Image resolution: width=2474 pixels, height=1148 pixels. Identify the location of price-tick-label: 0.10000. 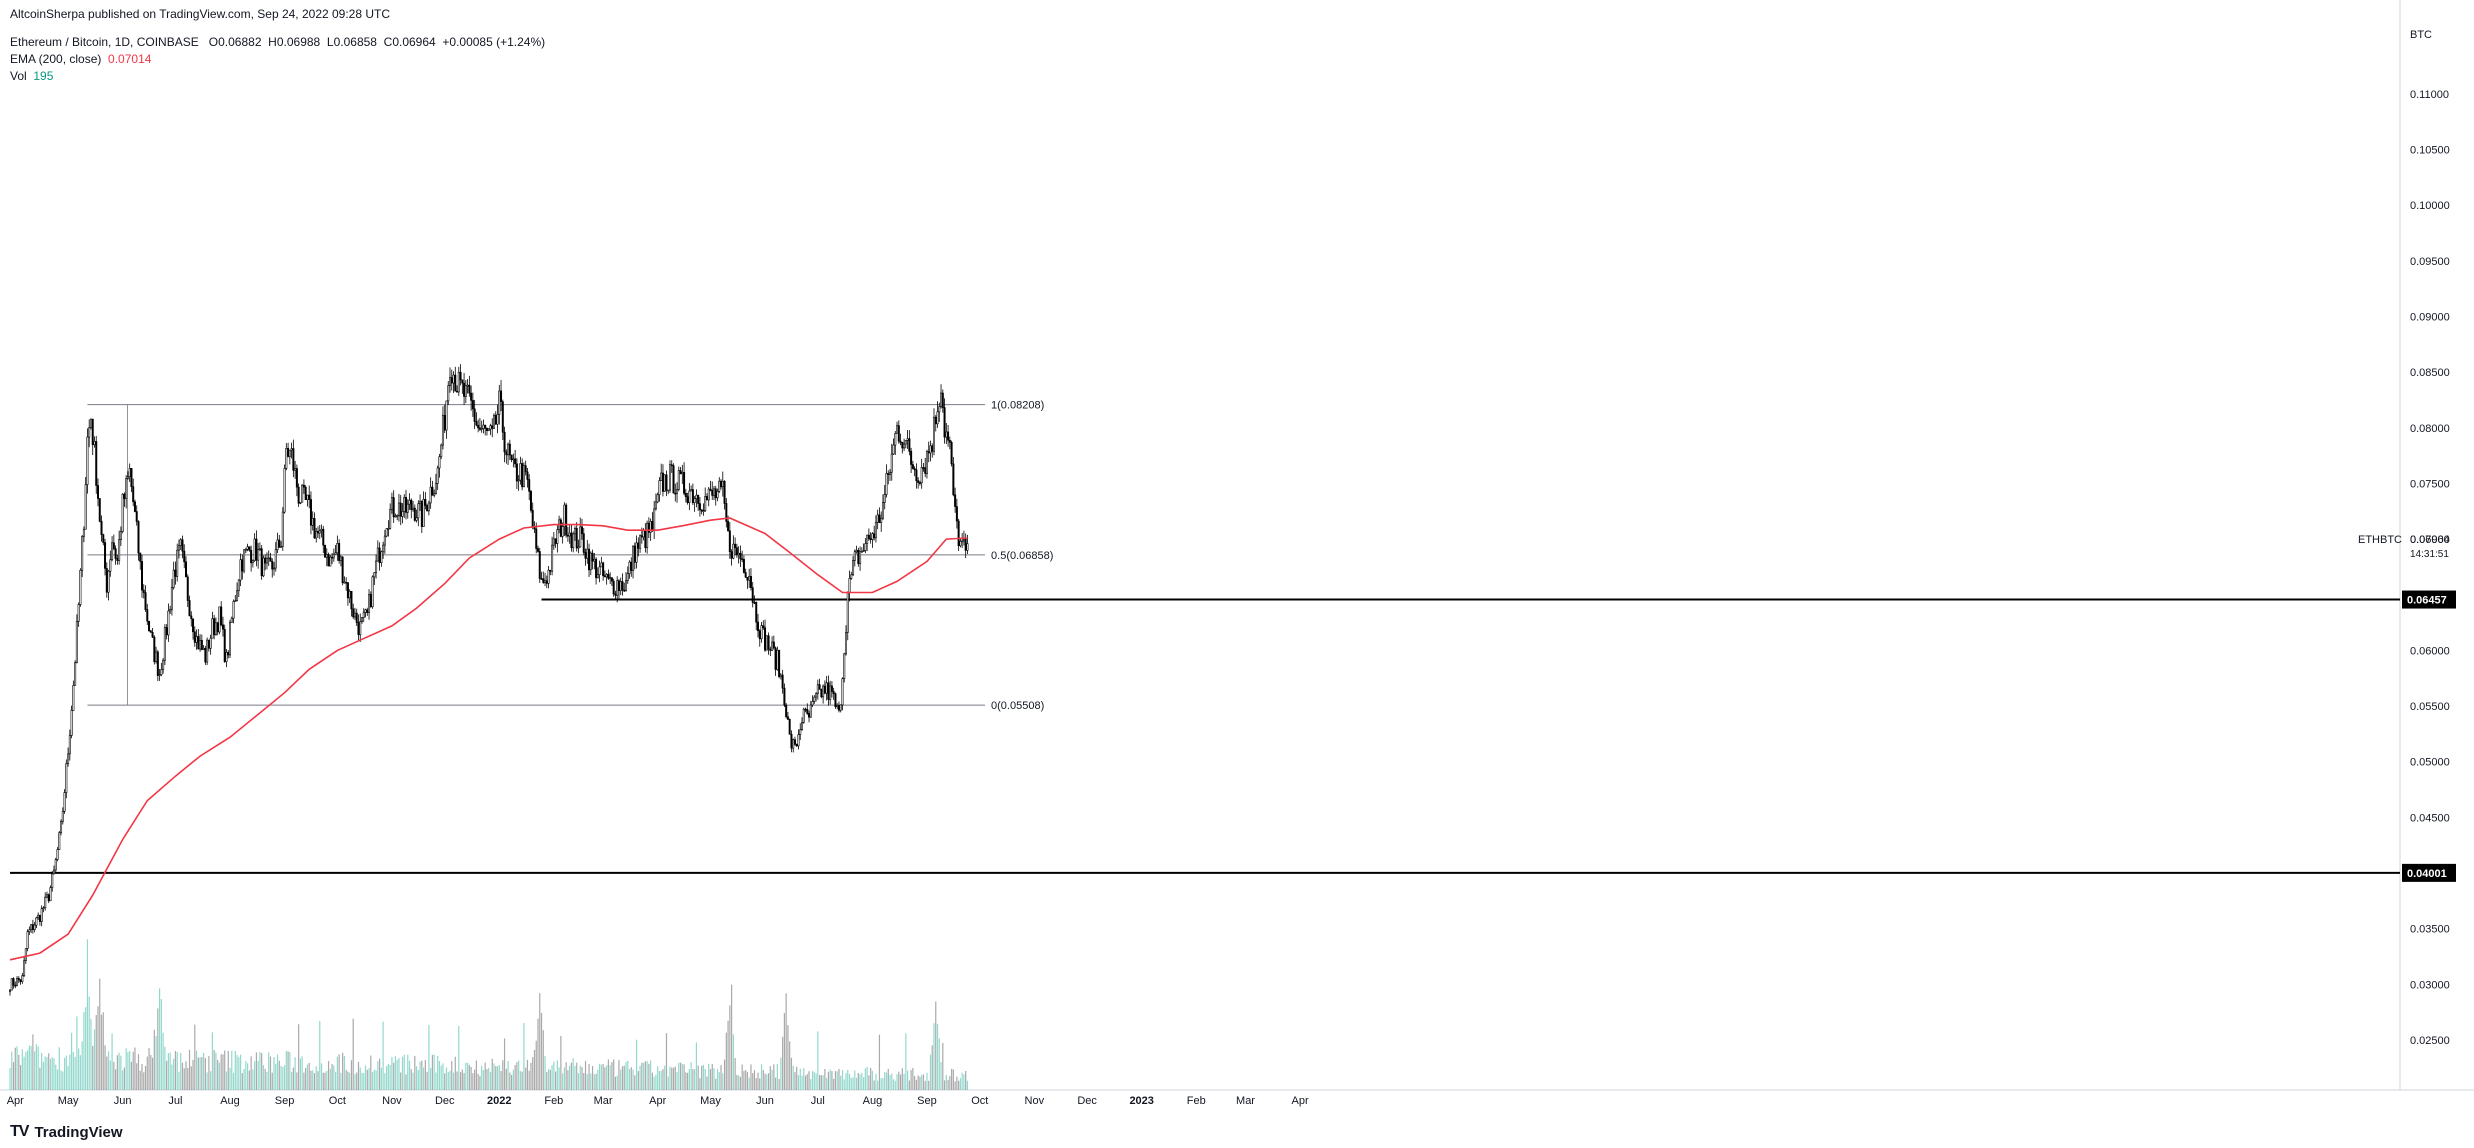
(2430, 206).